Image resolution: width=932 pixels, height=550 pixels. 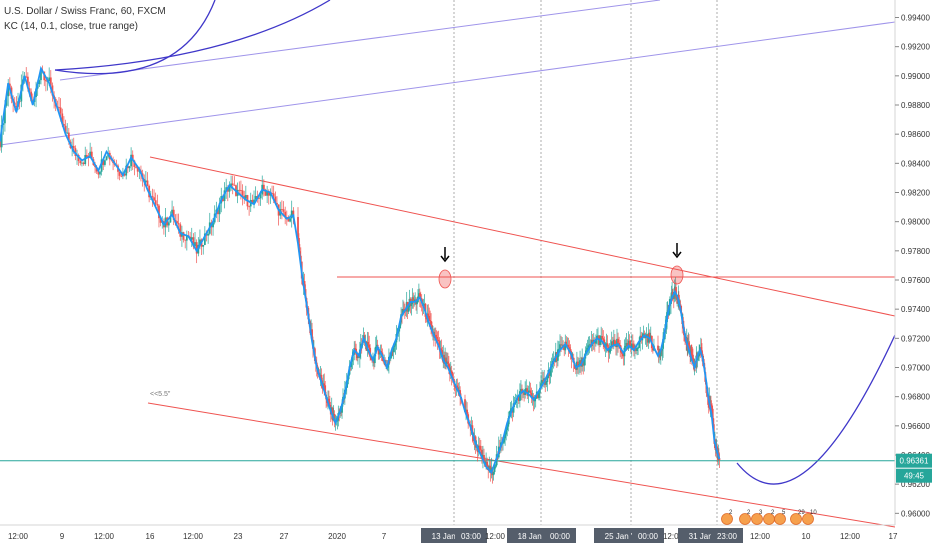 What do you see at coordinates (915, 338) in the screenshot?
I see `price-tick-label: 0.97200` at bounding box center [915, 338].